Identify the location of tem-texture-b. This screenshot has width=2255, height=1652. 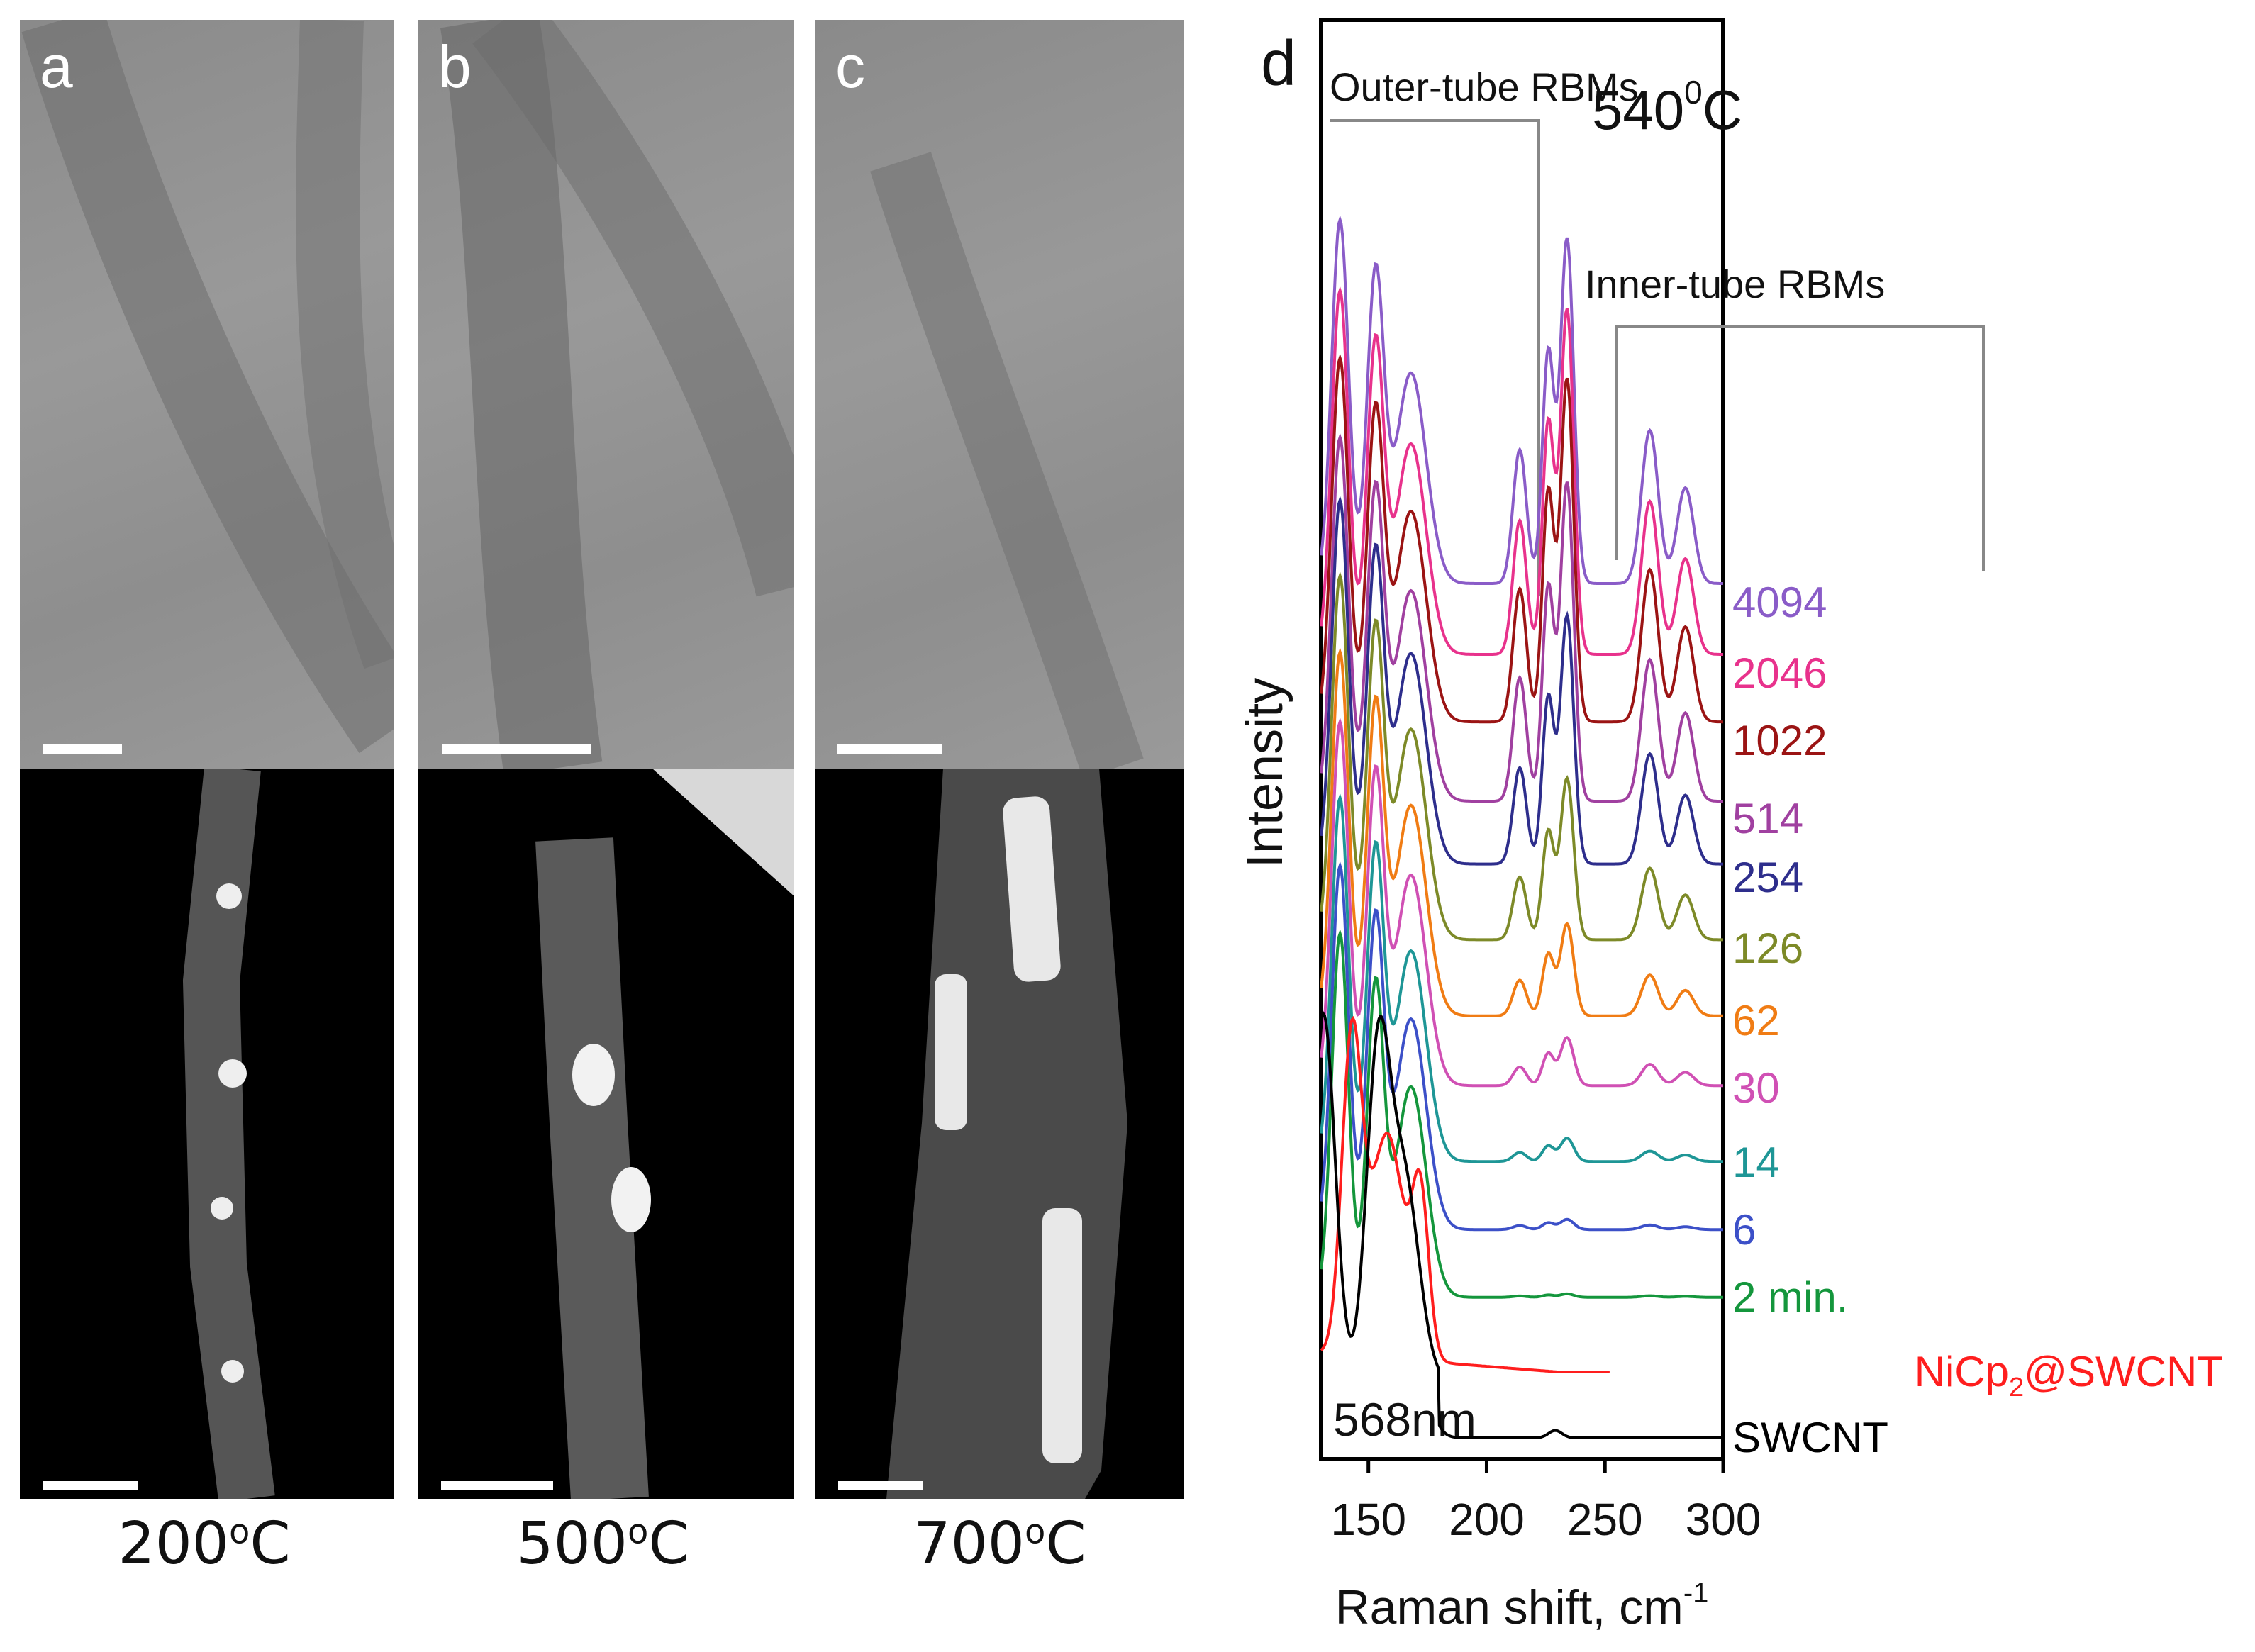
(617, 395).